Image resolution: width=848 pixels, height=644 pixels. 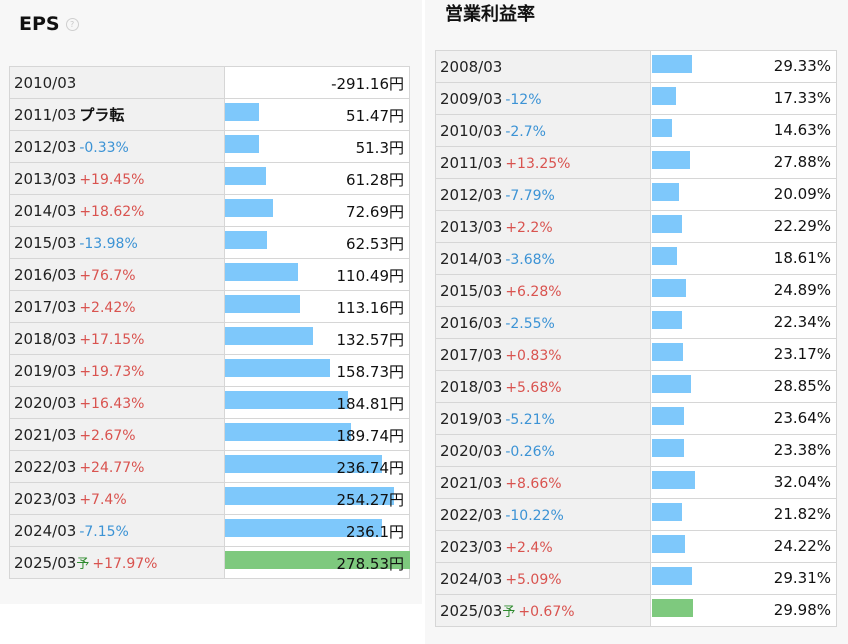 I want to click on year-cell: 2014/03 -3.68%, so click(x=543, y=258).